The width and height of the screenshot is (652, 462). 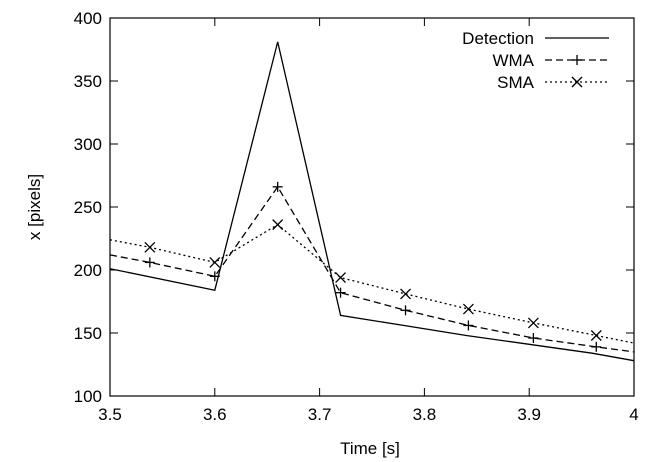 What do you see at coordinates (88, 270) in the screenshot?
I see `y-tick-label: 200` at bounding box center [88, 270].